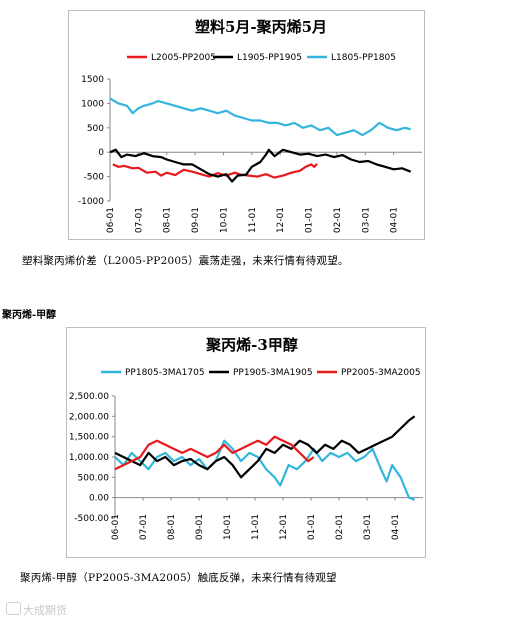 The width and height of the screenshot is (508, 624). I want to click on y-tick-label: 1,000.00, so click(89, 458).